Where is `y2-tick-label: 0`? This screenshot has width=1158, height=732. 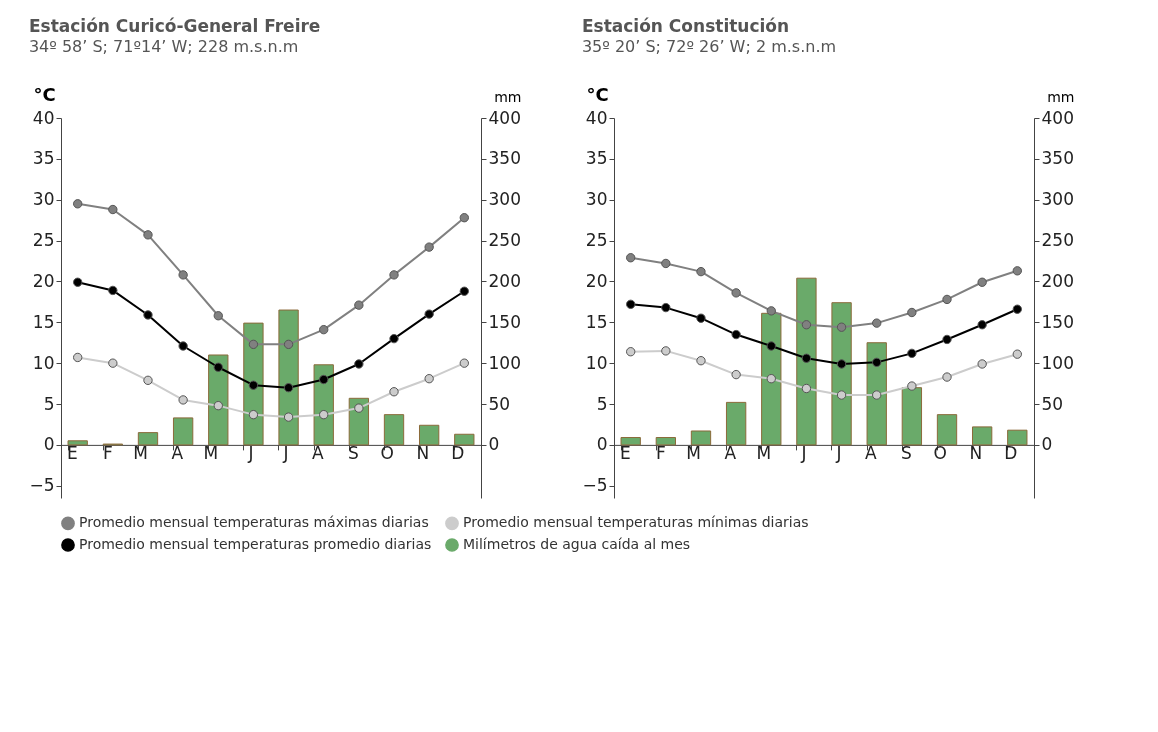
y2-tick-label: 0 is located at coordinates (1047, 444).